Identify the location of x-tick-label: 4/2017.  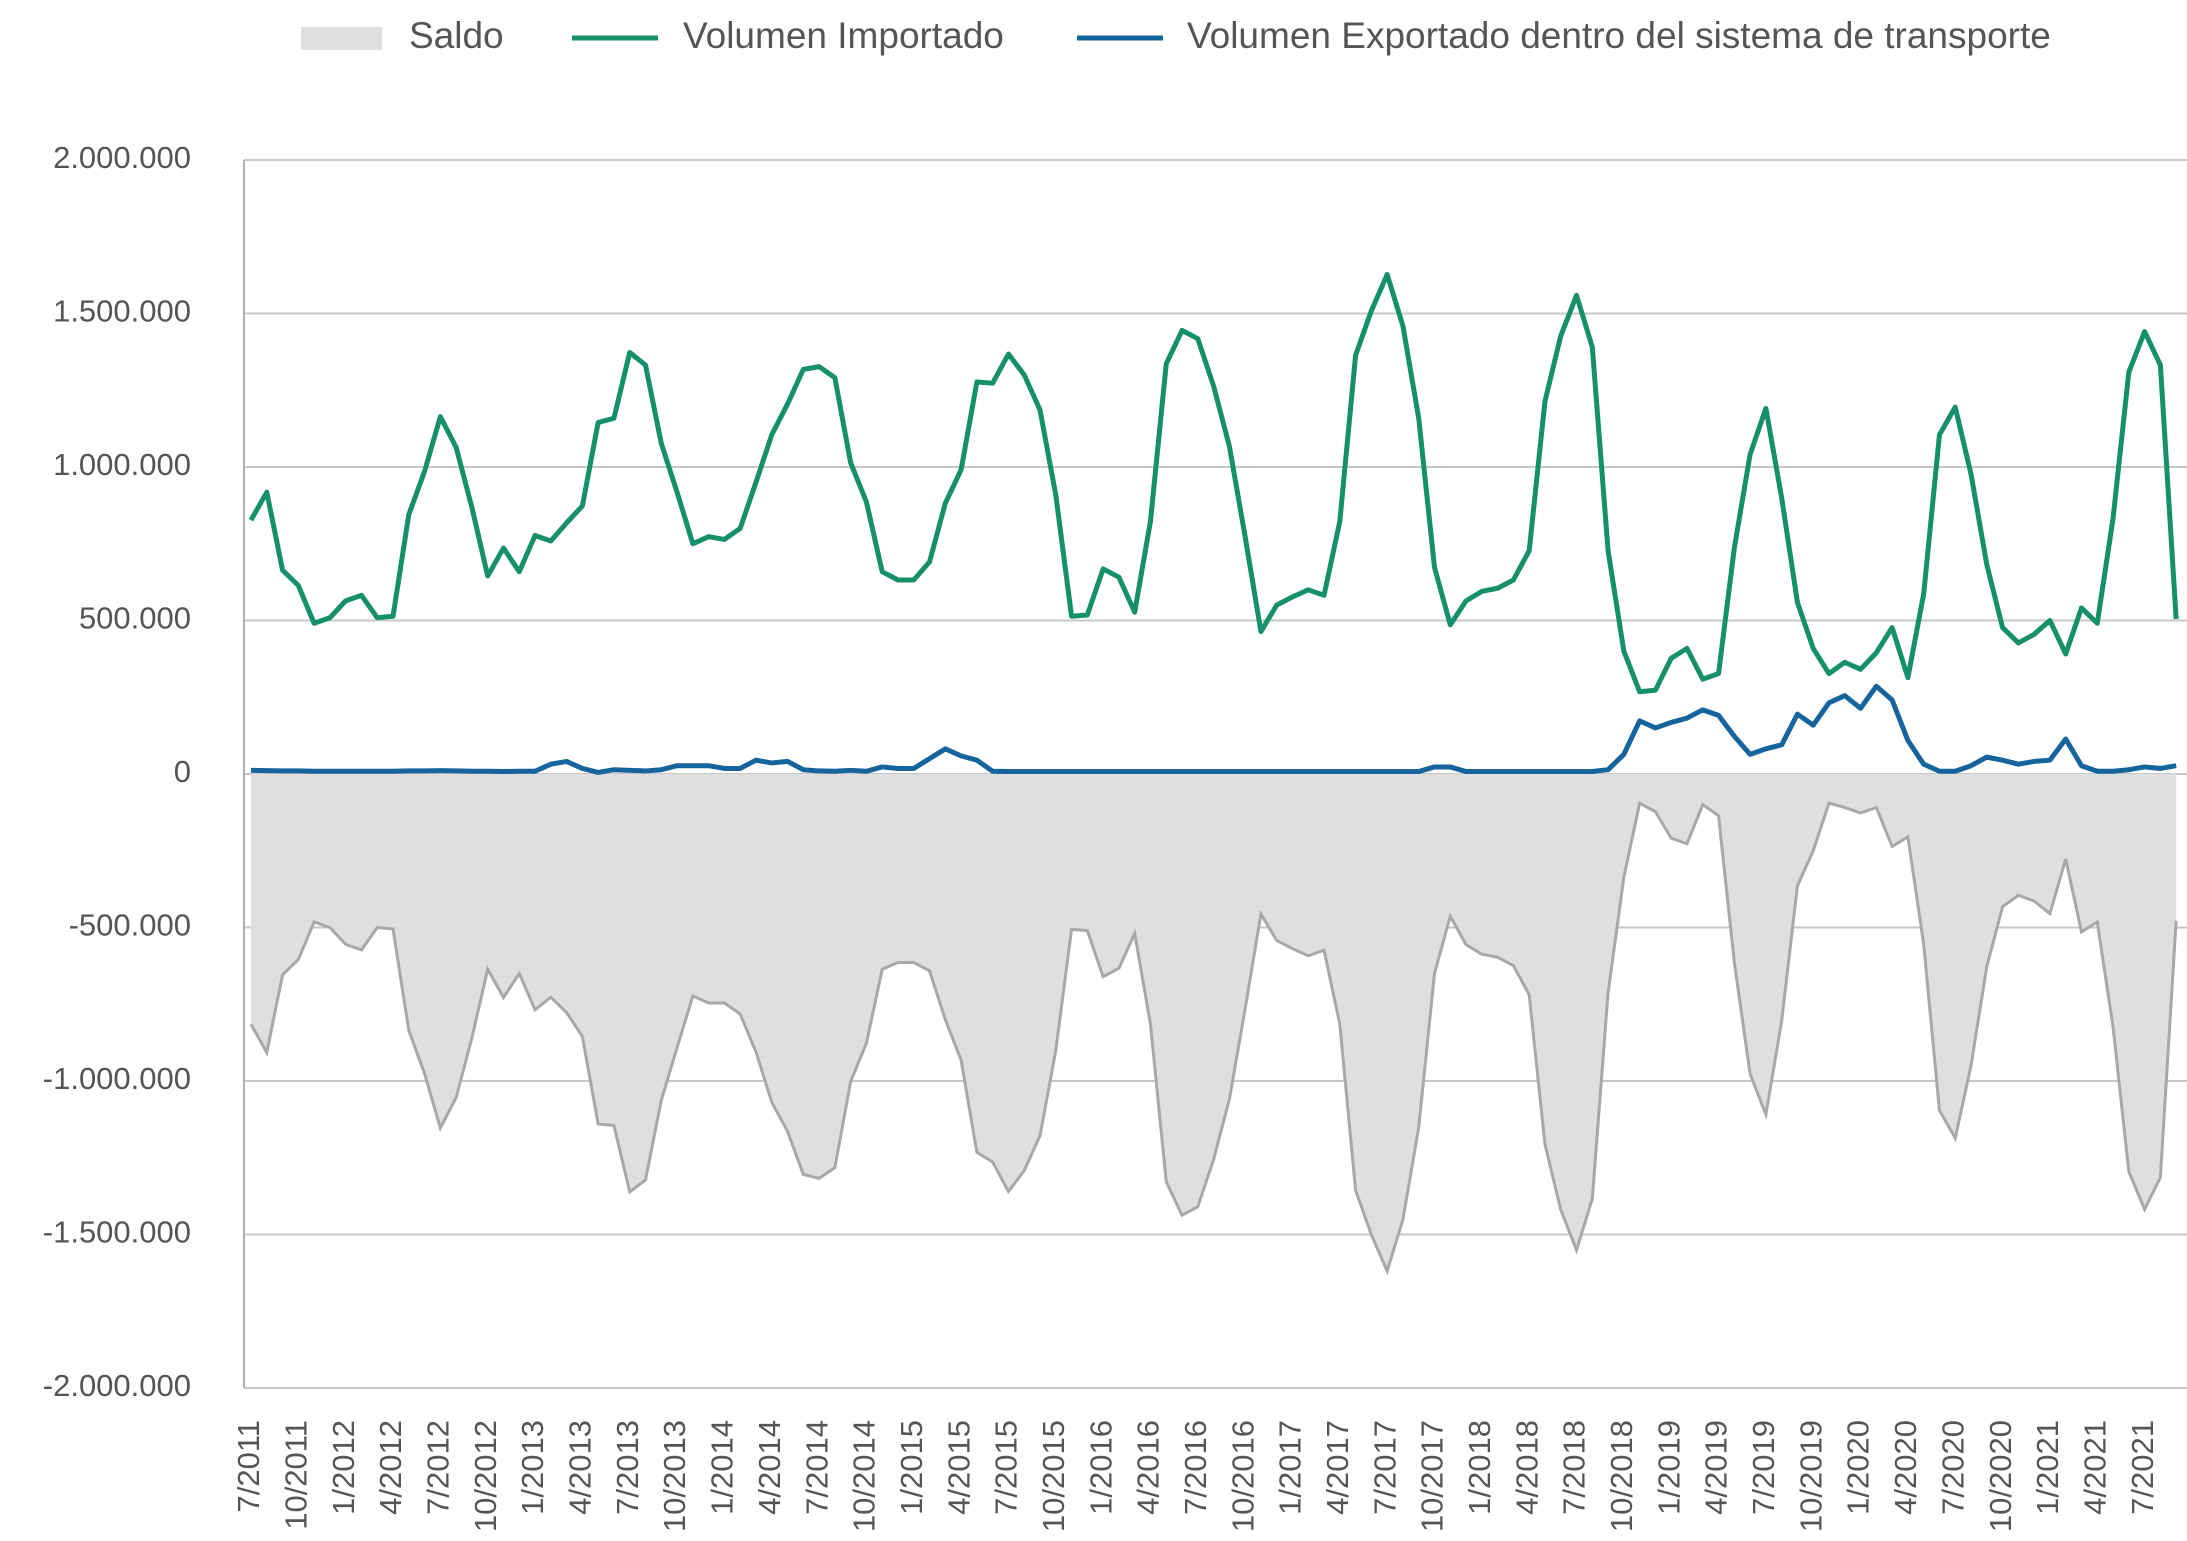
(1337, 1467).